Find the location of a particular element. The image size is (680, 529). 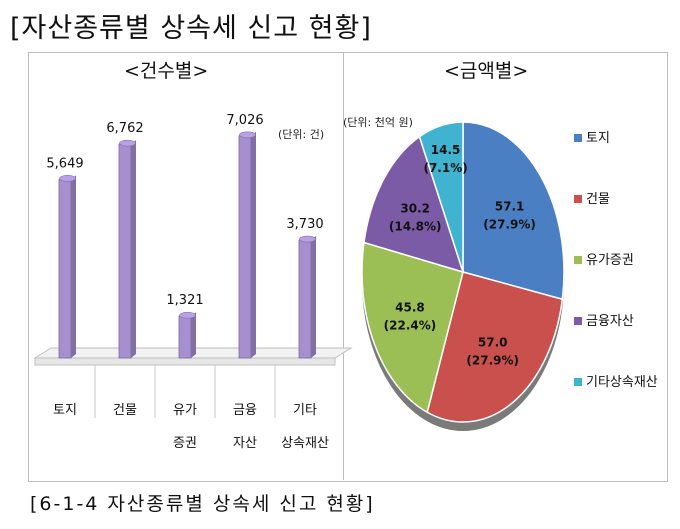

slice-value-label: 57.1 is located at coordinates (510, 206).